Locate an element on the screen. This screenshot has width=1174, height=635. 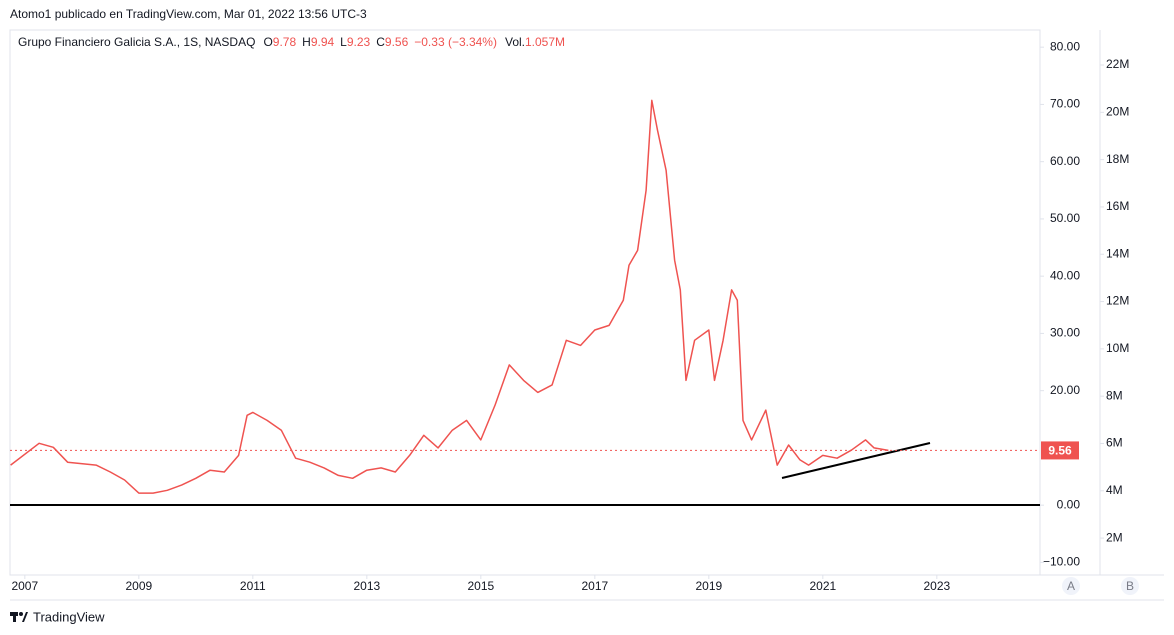
y2-tick-label: 18M is located at coordinates (1117, 159).